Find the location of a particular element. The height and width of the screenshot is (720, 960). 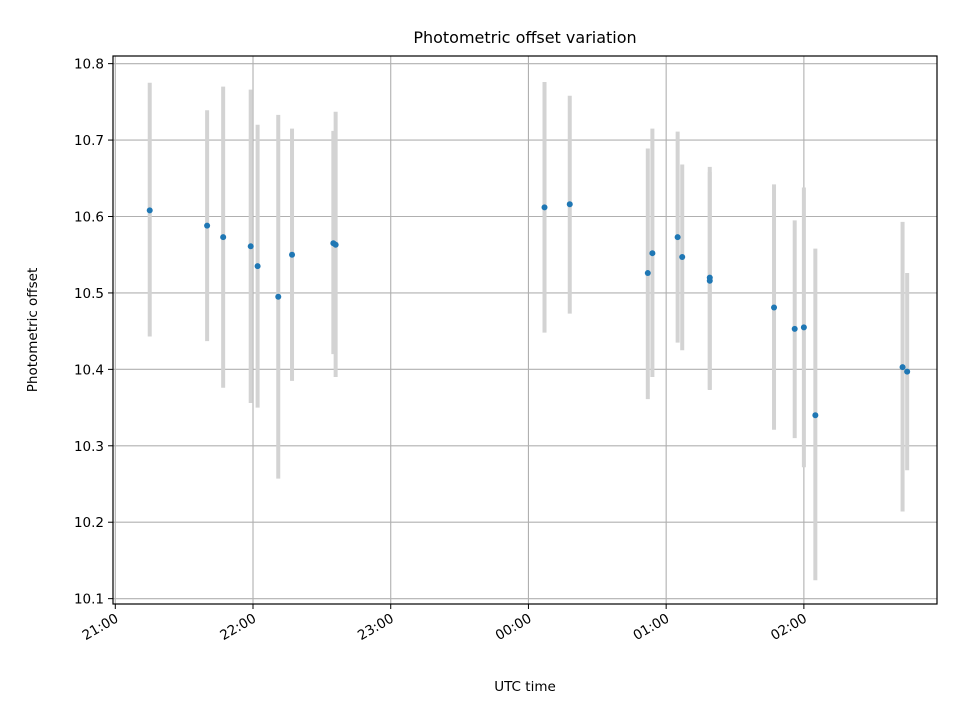

y-tick-label: 10.4 is located at coordinates (89, 370).